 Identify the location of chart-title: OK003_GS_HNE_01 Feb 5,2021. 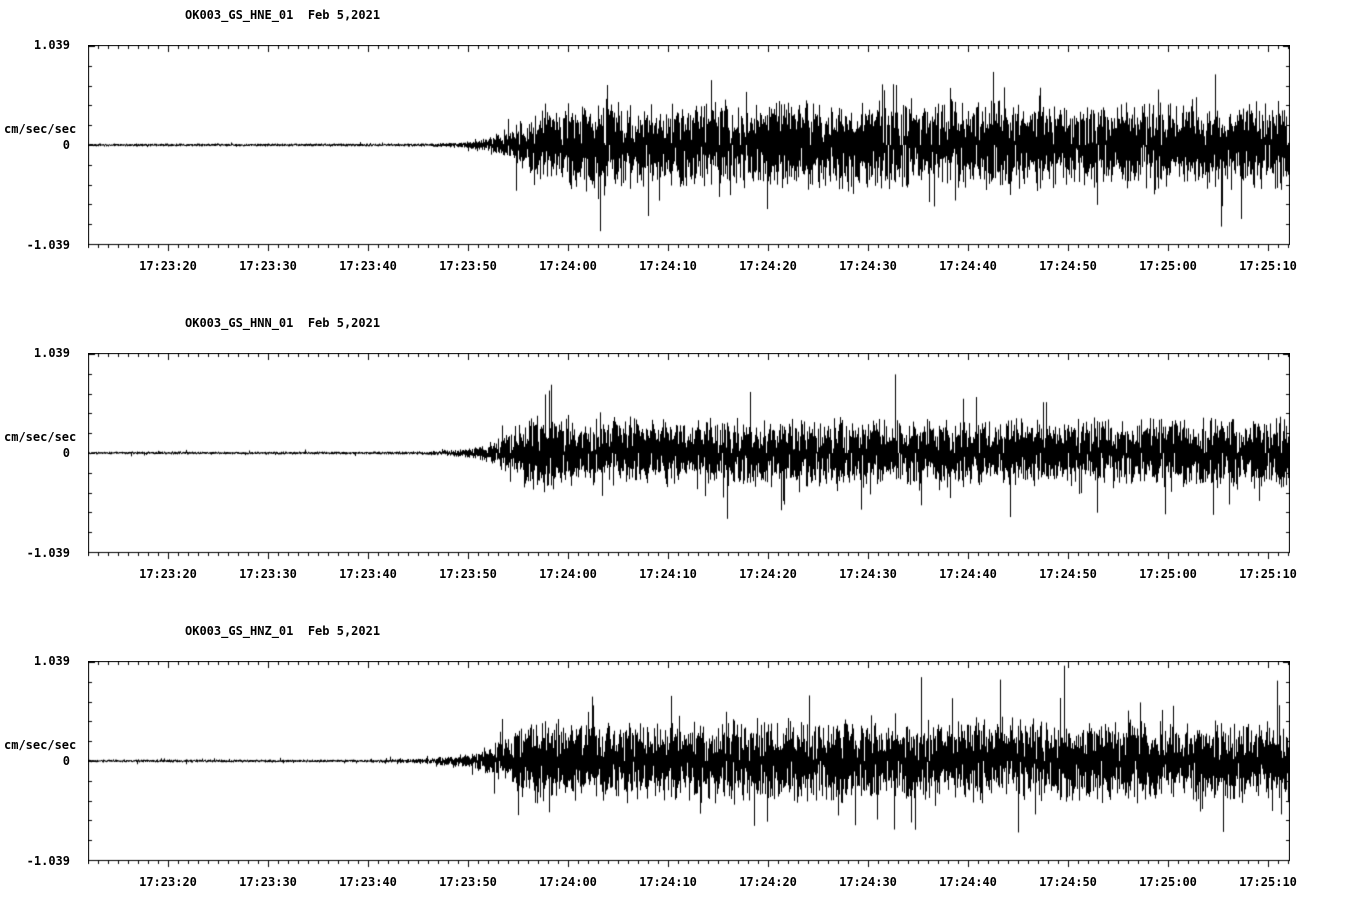
(283, 15).